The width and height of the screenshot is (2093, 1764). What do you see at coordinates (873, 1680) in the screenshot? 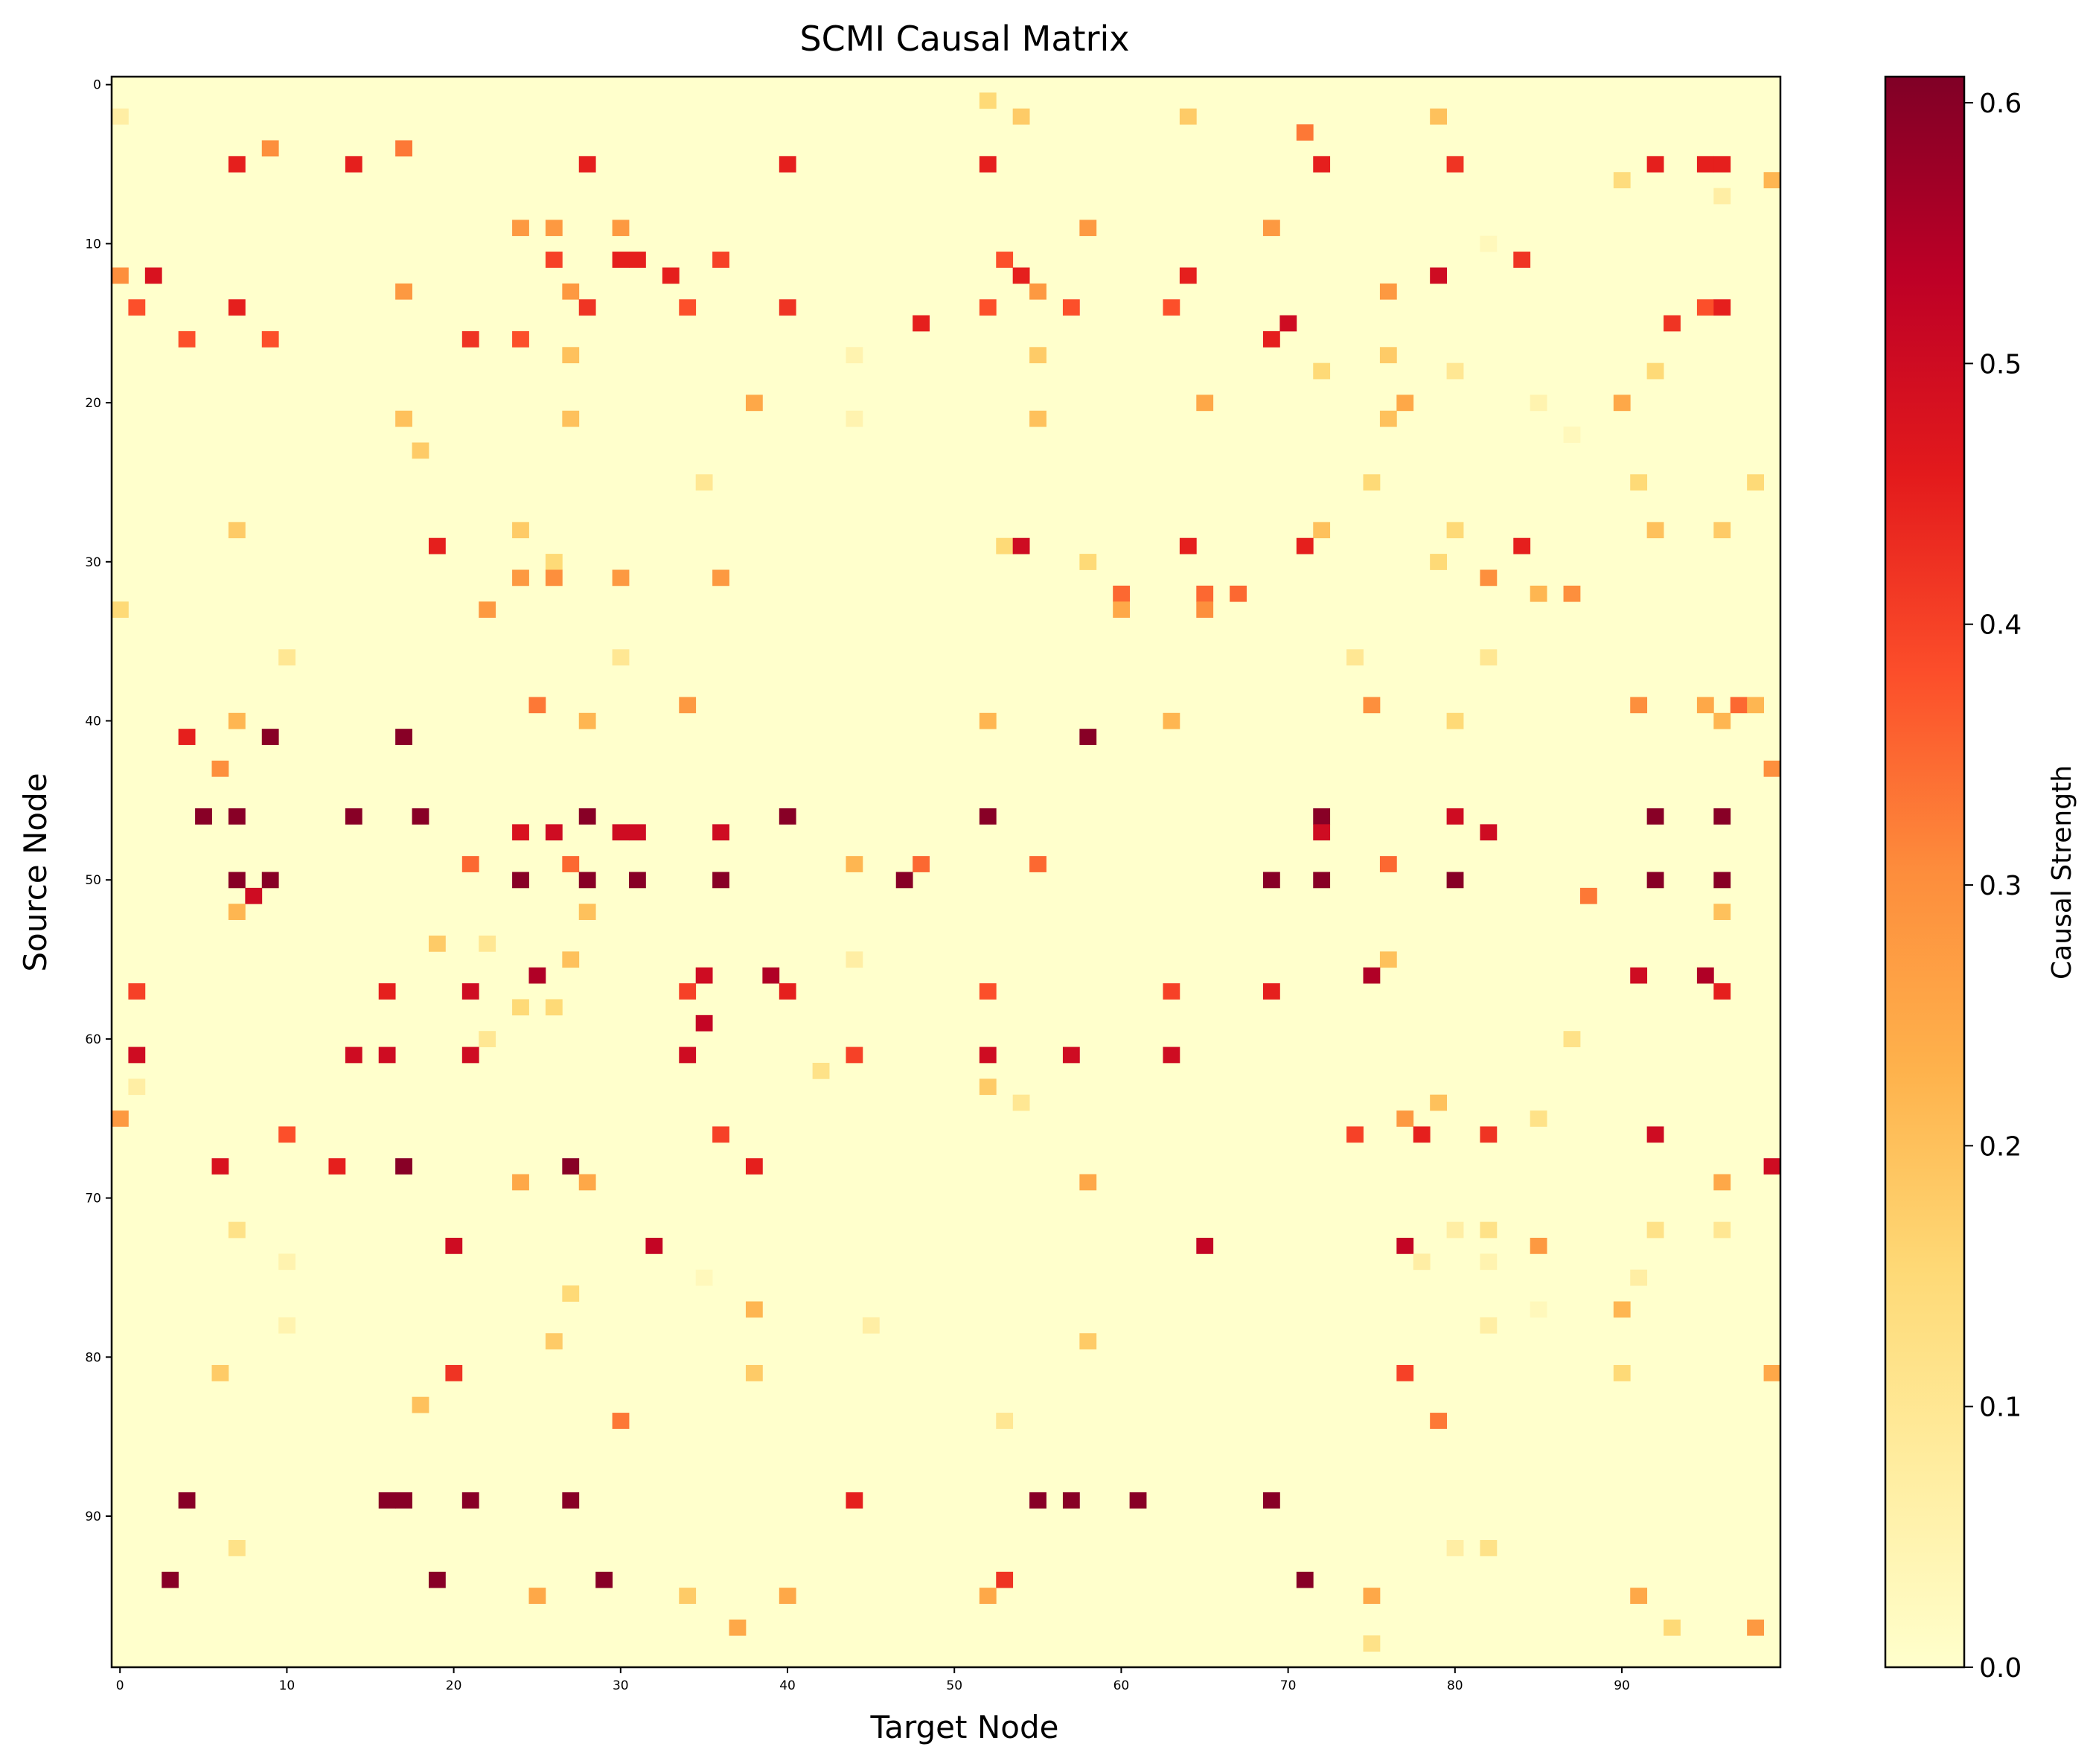
I see `x-axis-ticks: 0 10 20 30 40 50 60 70 80 90` at bounding box center [873, 1680].